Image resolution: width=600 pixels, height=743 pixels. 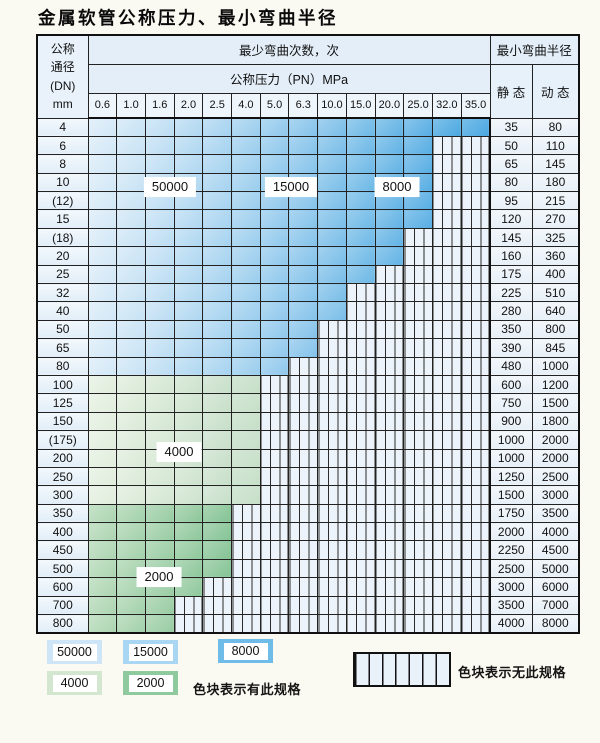 I want to click on dn-cell-6: 6, so click(x=62, y=145).